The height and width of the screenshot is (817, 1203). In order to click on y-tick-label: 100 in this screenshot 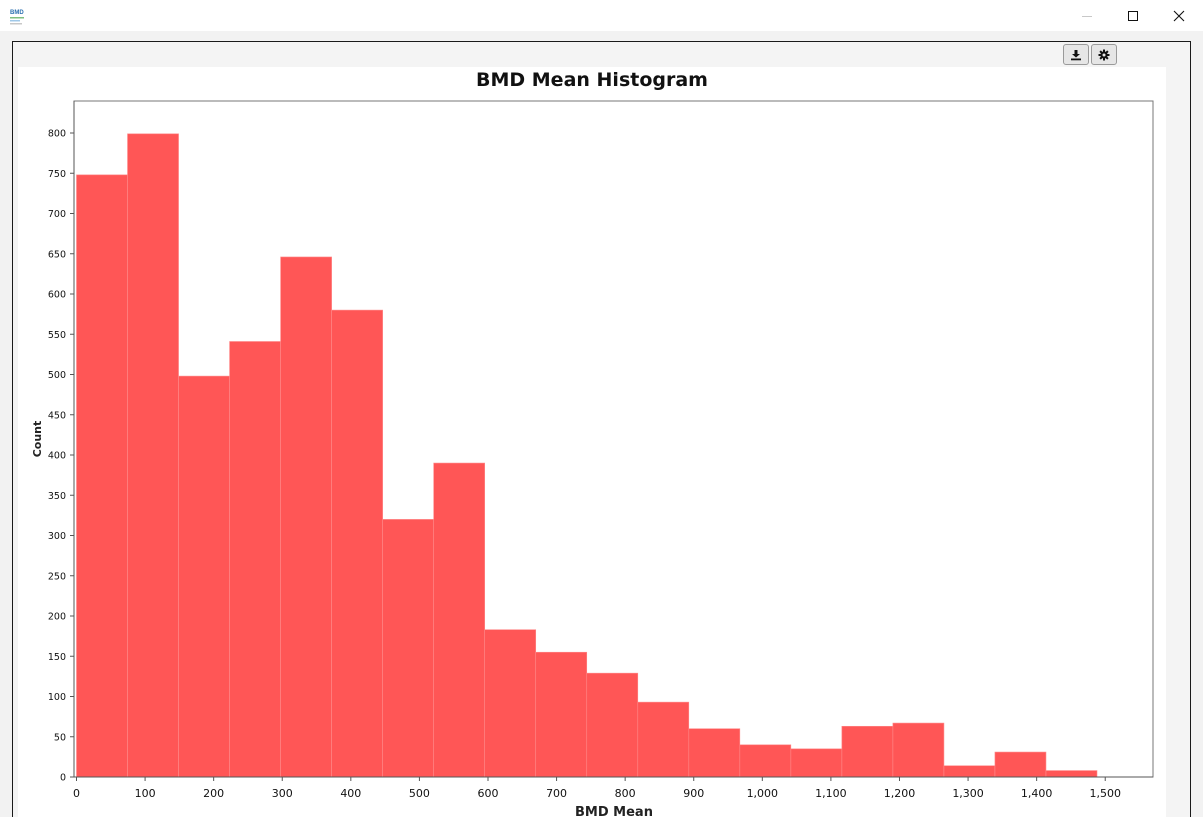, I will do `click(57, 697)`.